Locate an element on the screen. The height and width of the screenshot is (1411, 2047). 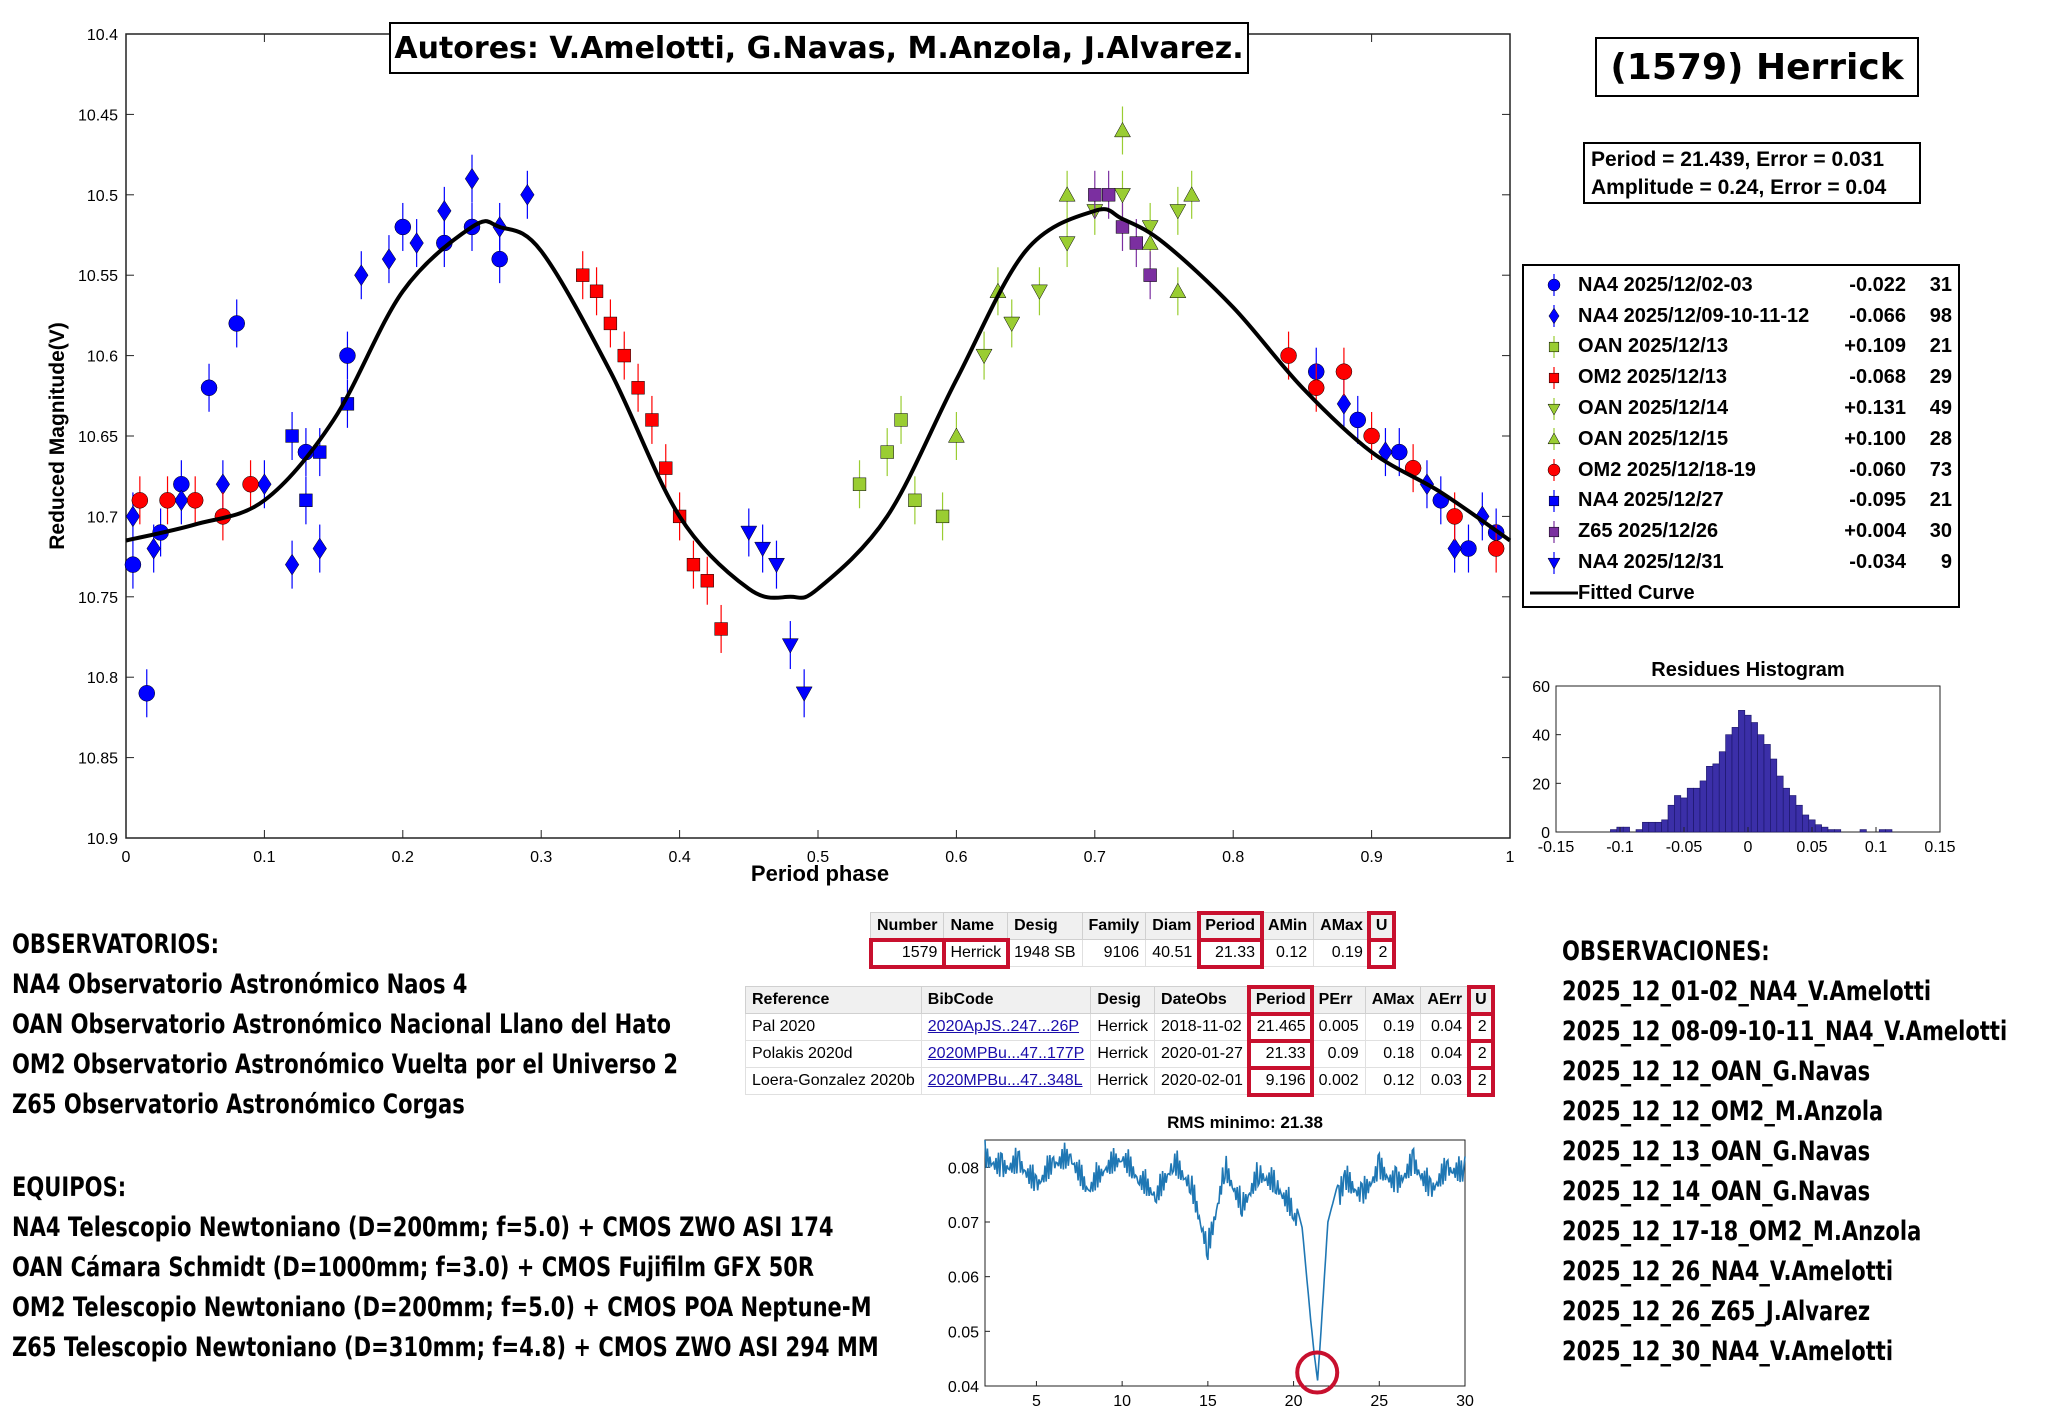
refs-cell: Pal 2020 is located at coordinates (833, 1027).